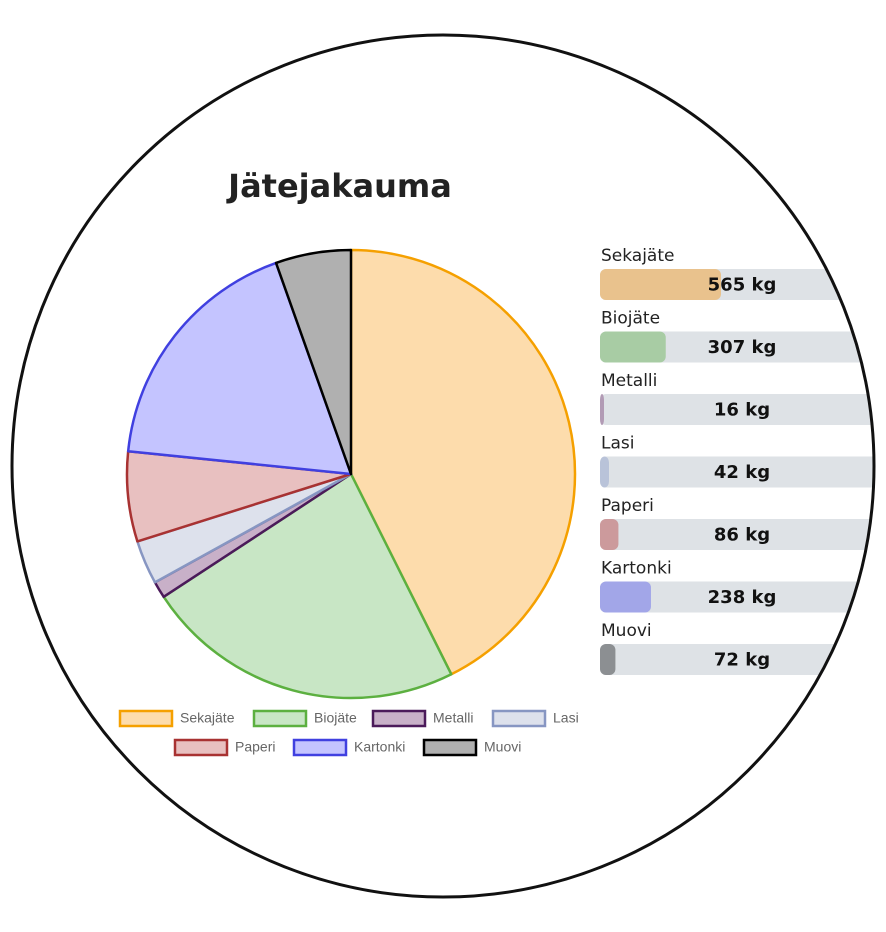 The height and width of the screenshot is (932, 886). Describe the element at coordinates (630, 319) in the screenshot. I see `bar-label: Biojäte` at that location.